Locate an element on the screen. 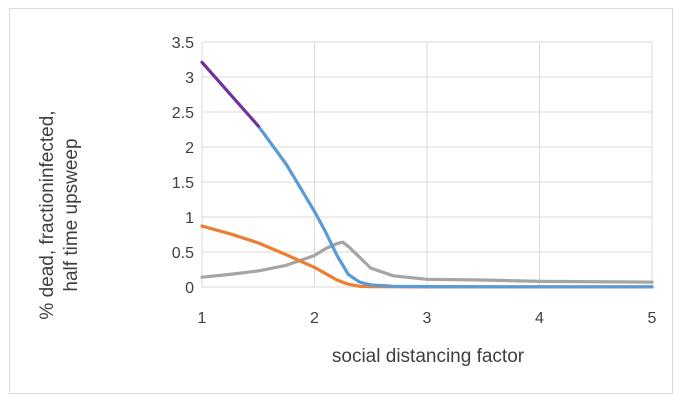  y-axis-title-line-1: % dead, fractioninfected, is located at coordinates (47, 214).